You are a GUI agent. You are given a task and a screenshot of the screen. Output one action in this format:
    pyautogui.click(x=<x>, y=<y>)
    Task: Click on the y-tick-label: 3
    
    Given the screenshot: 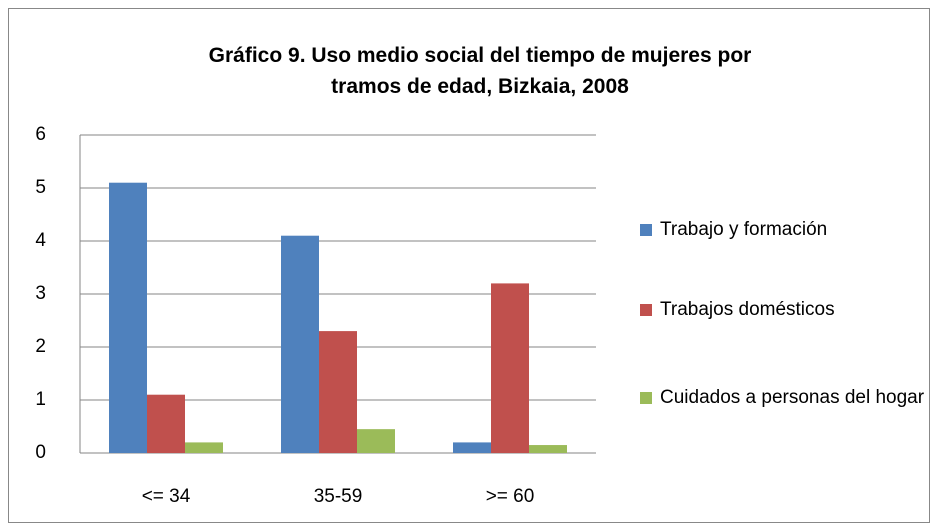 What is the action you would take?
    pyautogui.click(x=40, y=293)
    